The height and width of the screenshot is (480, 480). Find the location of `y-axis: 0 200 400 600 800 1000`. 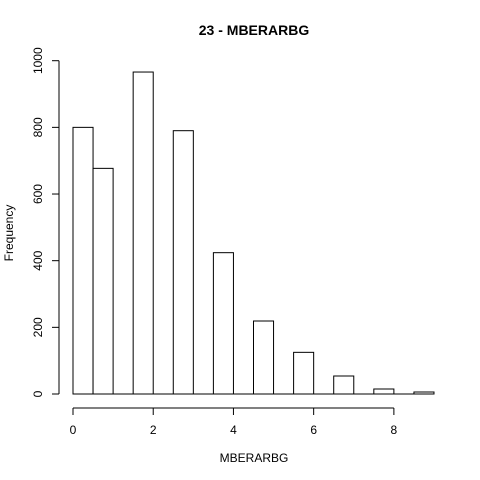

y-axis: 0 200 400 600 800 1000 is located at coordinates (45, 222).